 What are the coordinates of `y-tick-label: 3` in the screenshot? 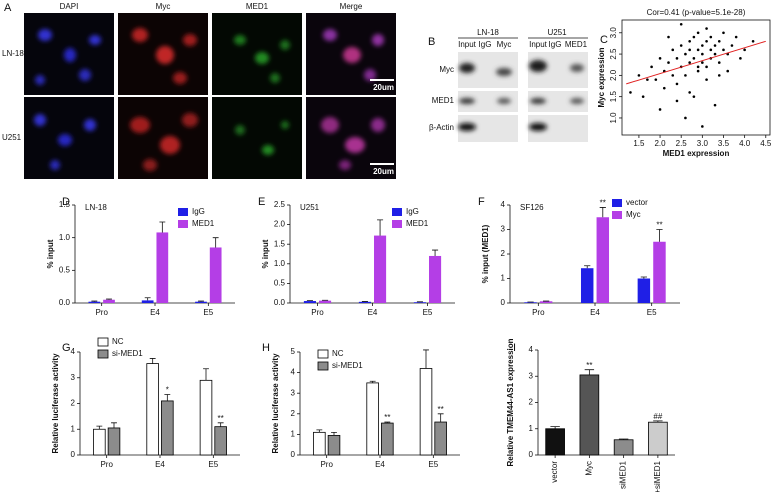 It's located at (293, 392).